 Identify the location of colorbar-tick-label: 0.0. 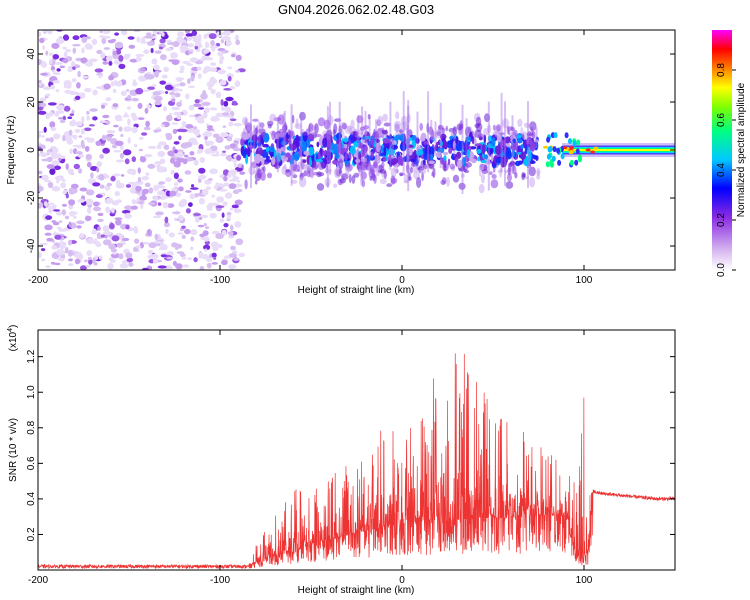
(721, 270).